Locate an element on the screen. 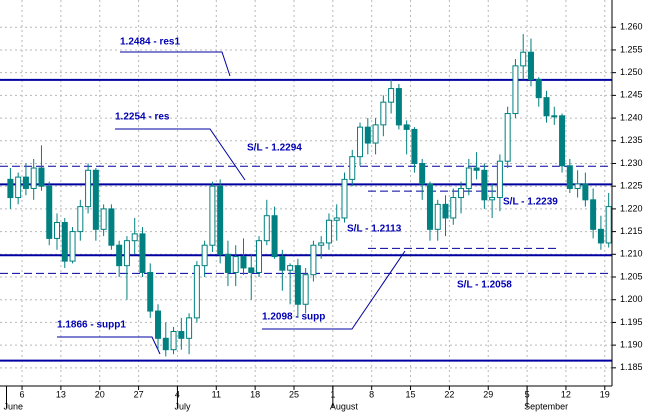 This screenshot has height=413, width=661. y-tick-label: 1.215 is located at coordinates (631, 231).